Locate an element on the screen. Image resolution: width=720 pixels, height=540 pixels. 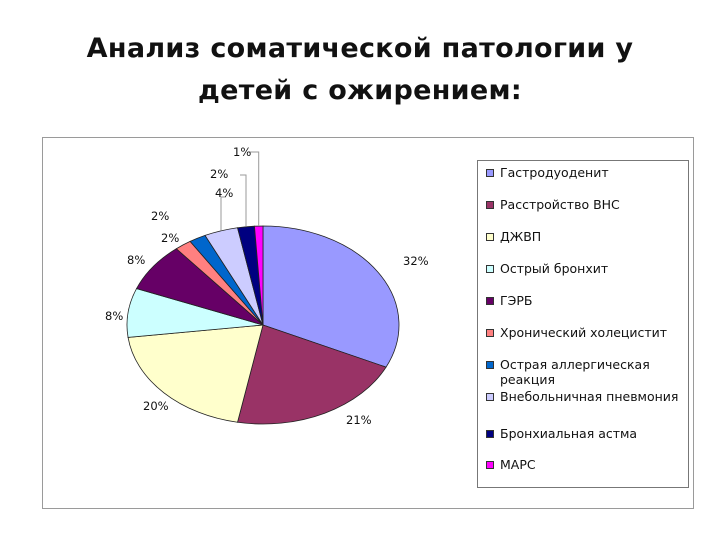
legend-label: ДЖВП is located at coordinates (521, 236).